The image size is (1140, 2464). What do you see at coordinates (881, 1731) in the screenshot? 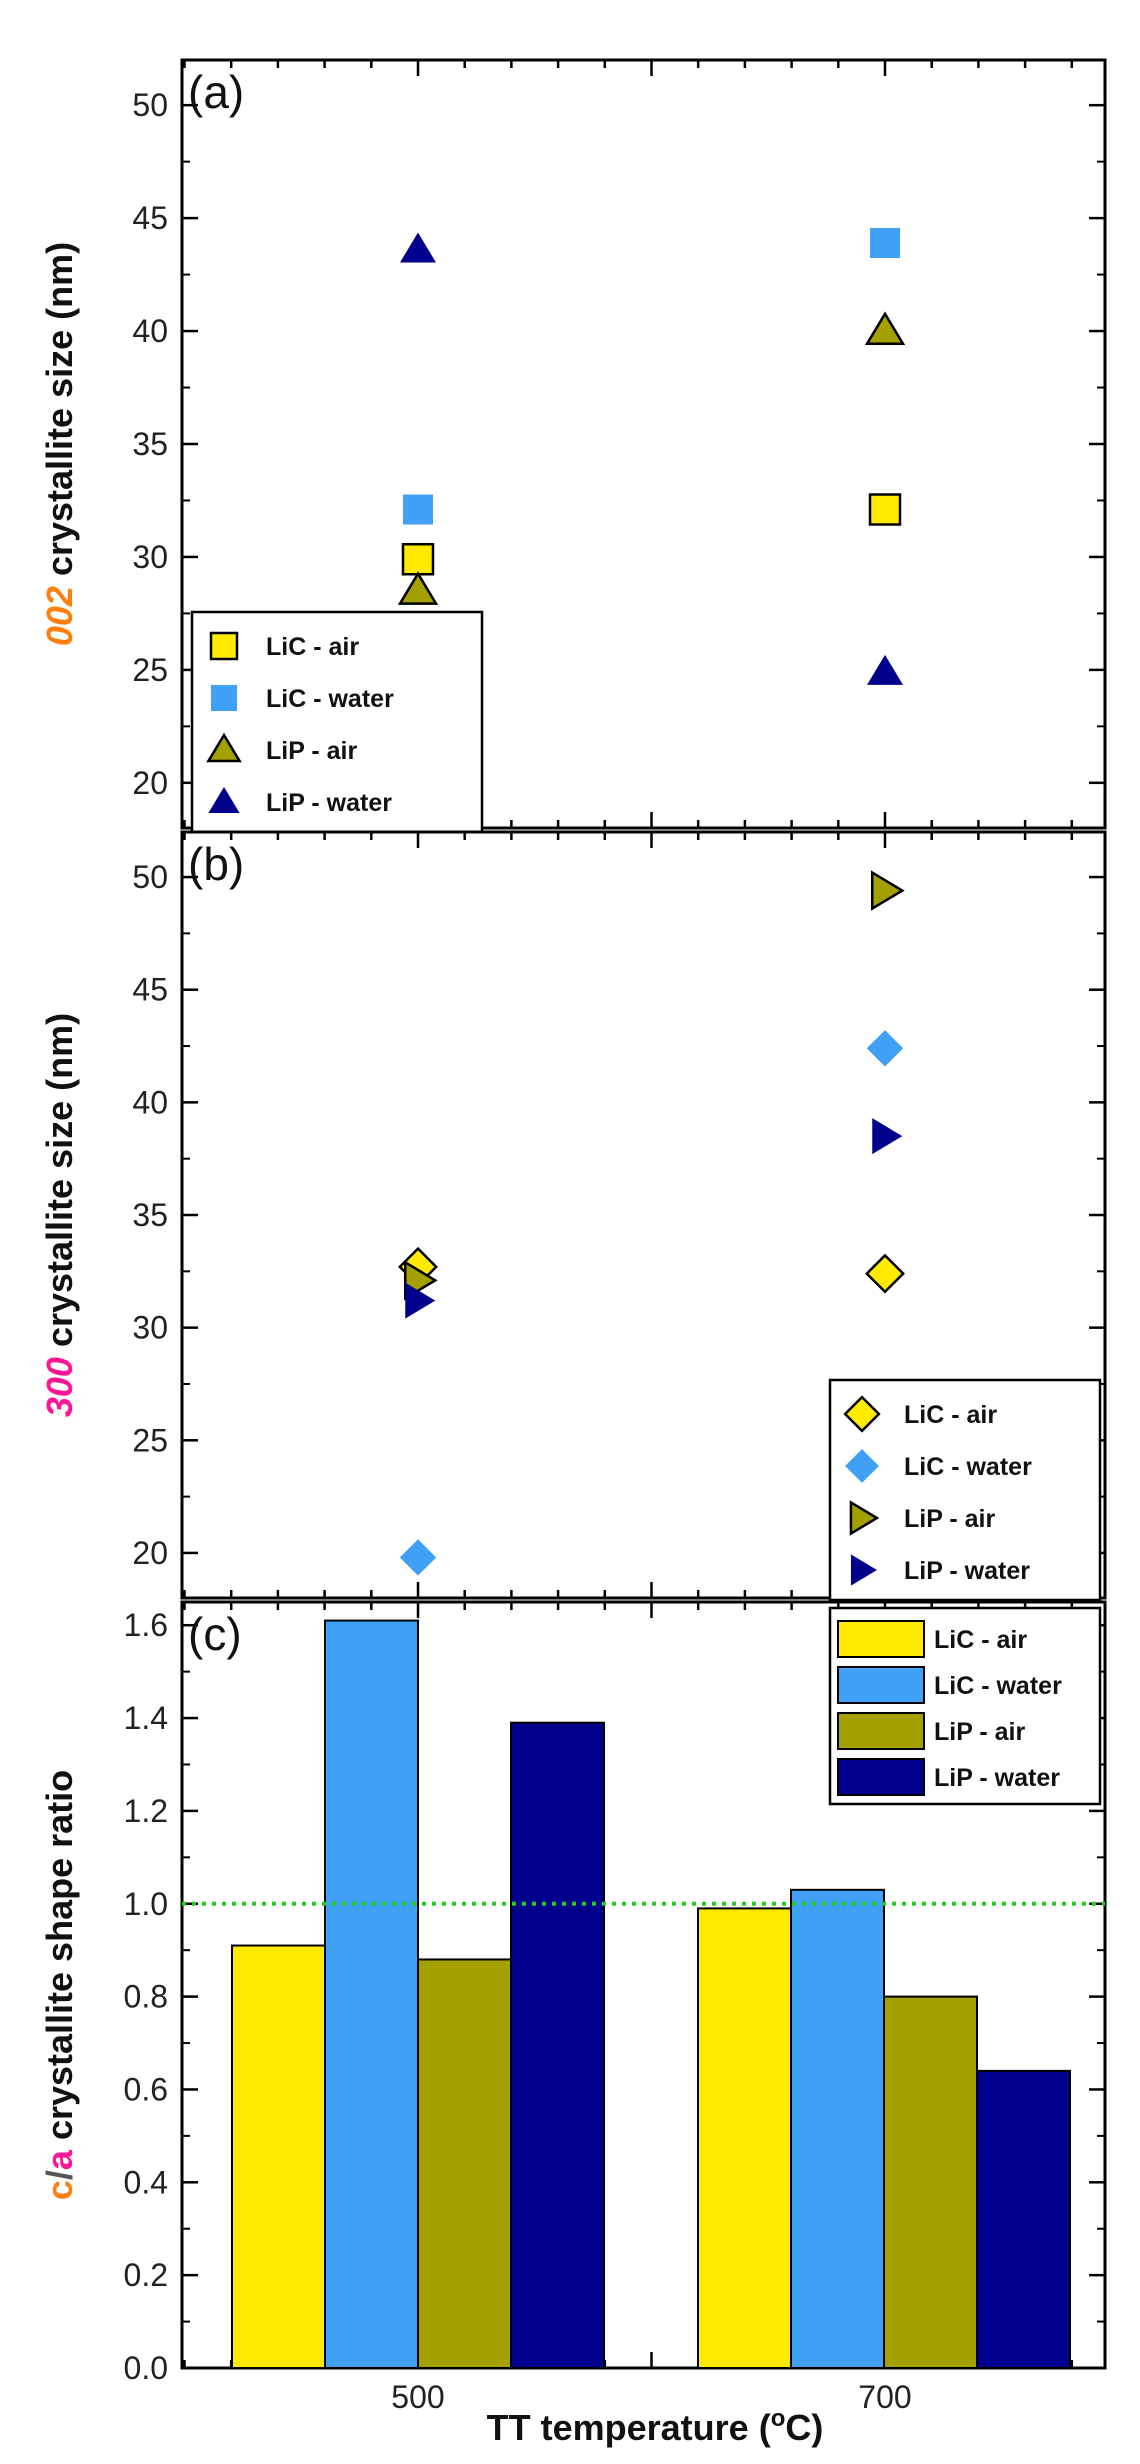
I see `legend-c-lip-air-swatch` at bounding box center [881, 1731].